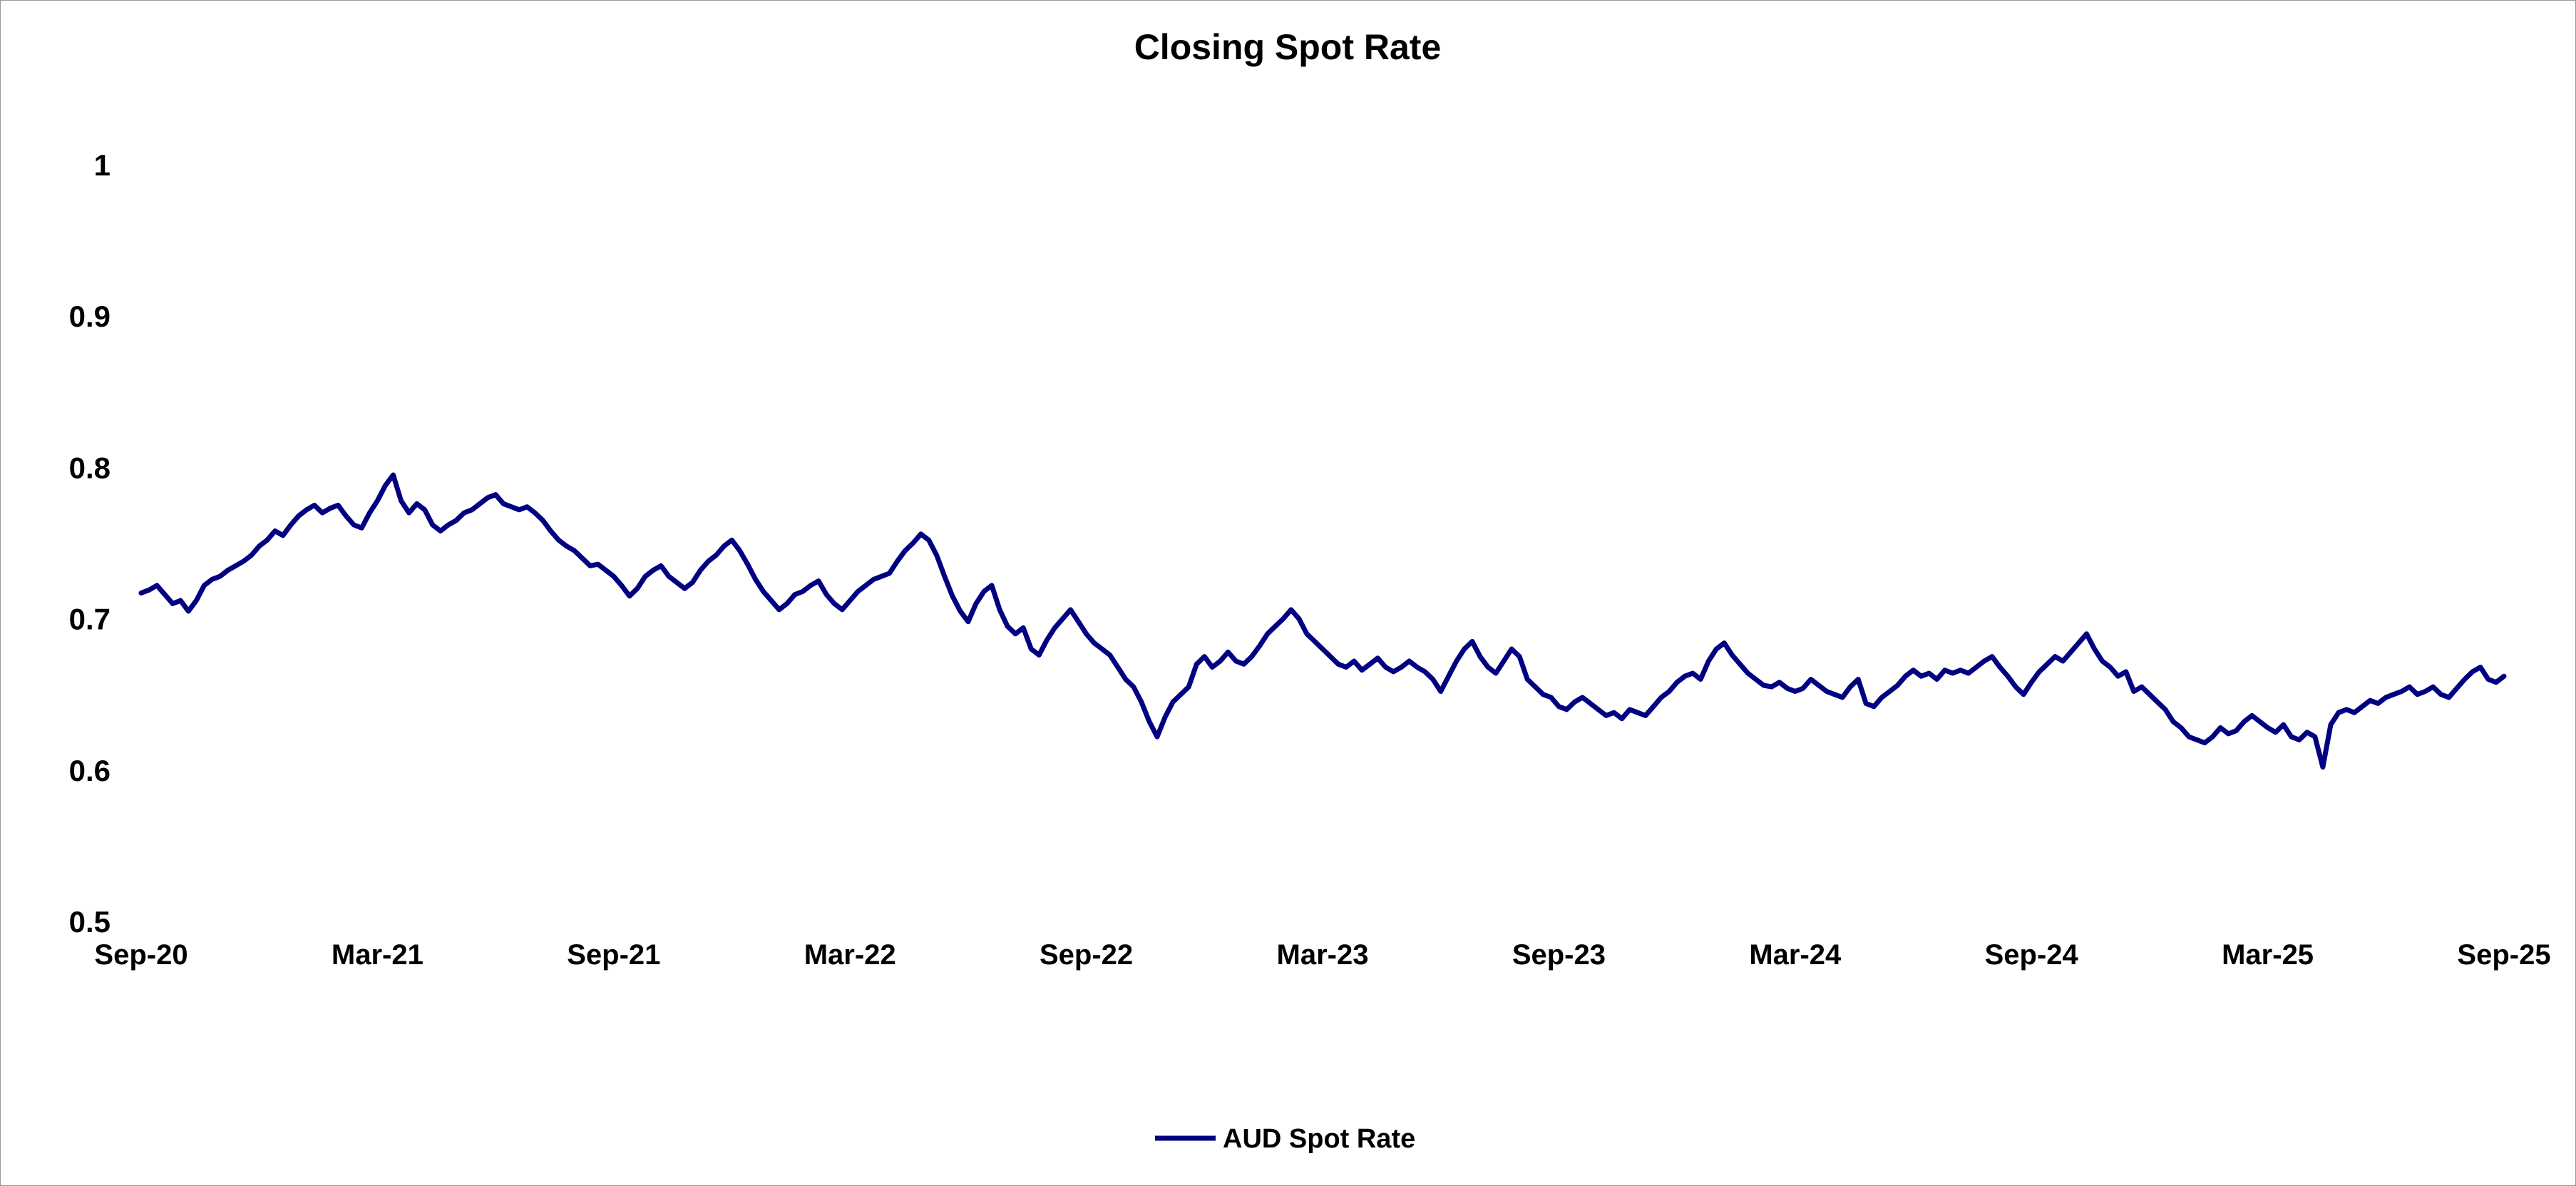 This screenshot has width=2576, height=1186. I want to click on y-tick-label: 0.8, so click(90, 467).